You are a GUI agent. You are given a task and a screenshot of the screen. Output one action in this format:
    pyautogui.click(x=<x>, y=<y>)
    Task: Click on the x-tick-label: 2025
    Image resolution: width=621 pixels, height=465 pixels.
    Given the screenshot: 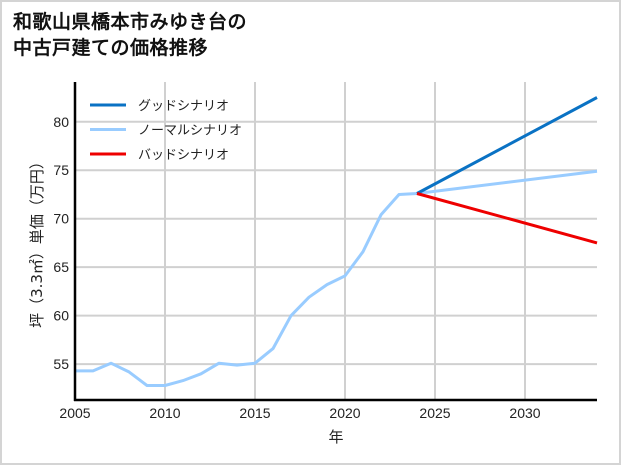 What is the action you would take?
    pyautogui.click(x=434, y=413)
    